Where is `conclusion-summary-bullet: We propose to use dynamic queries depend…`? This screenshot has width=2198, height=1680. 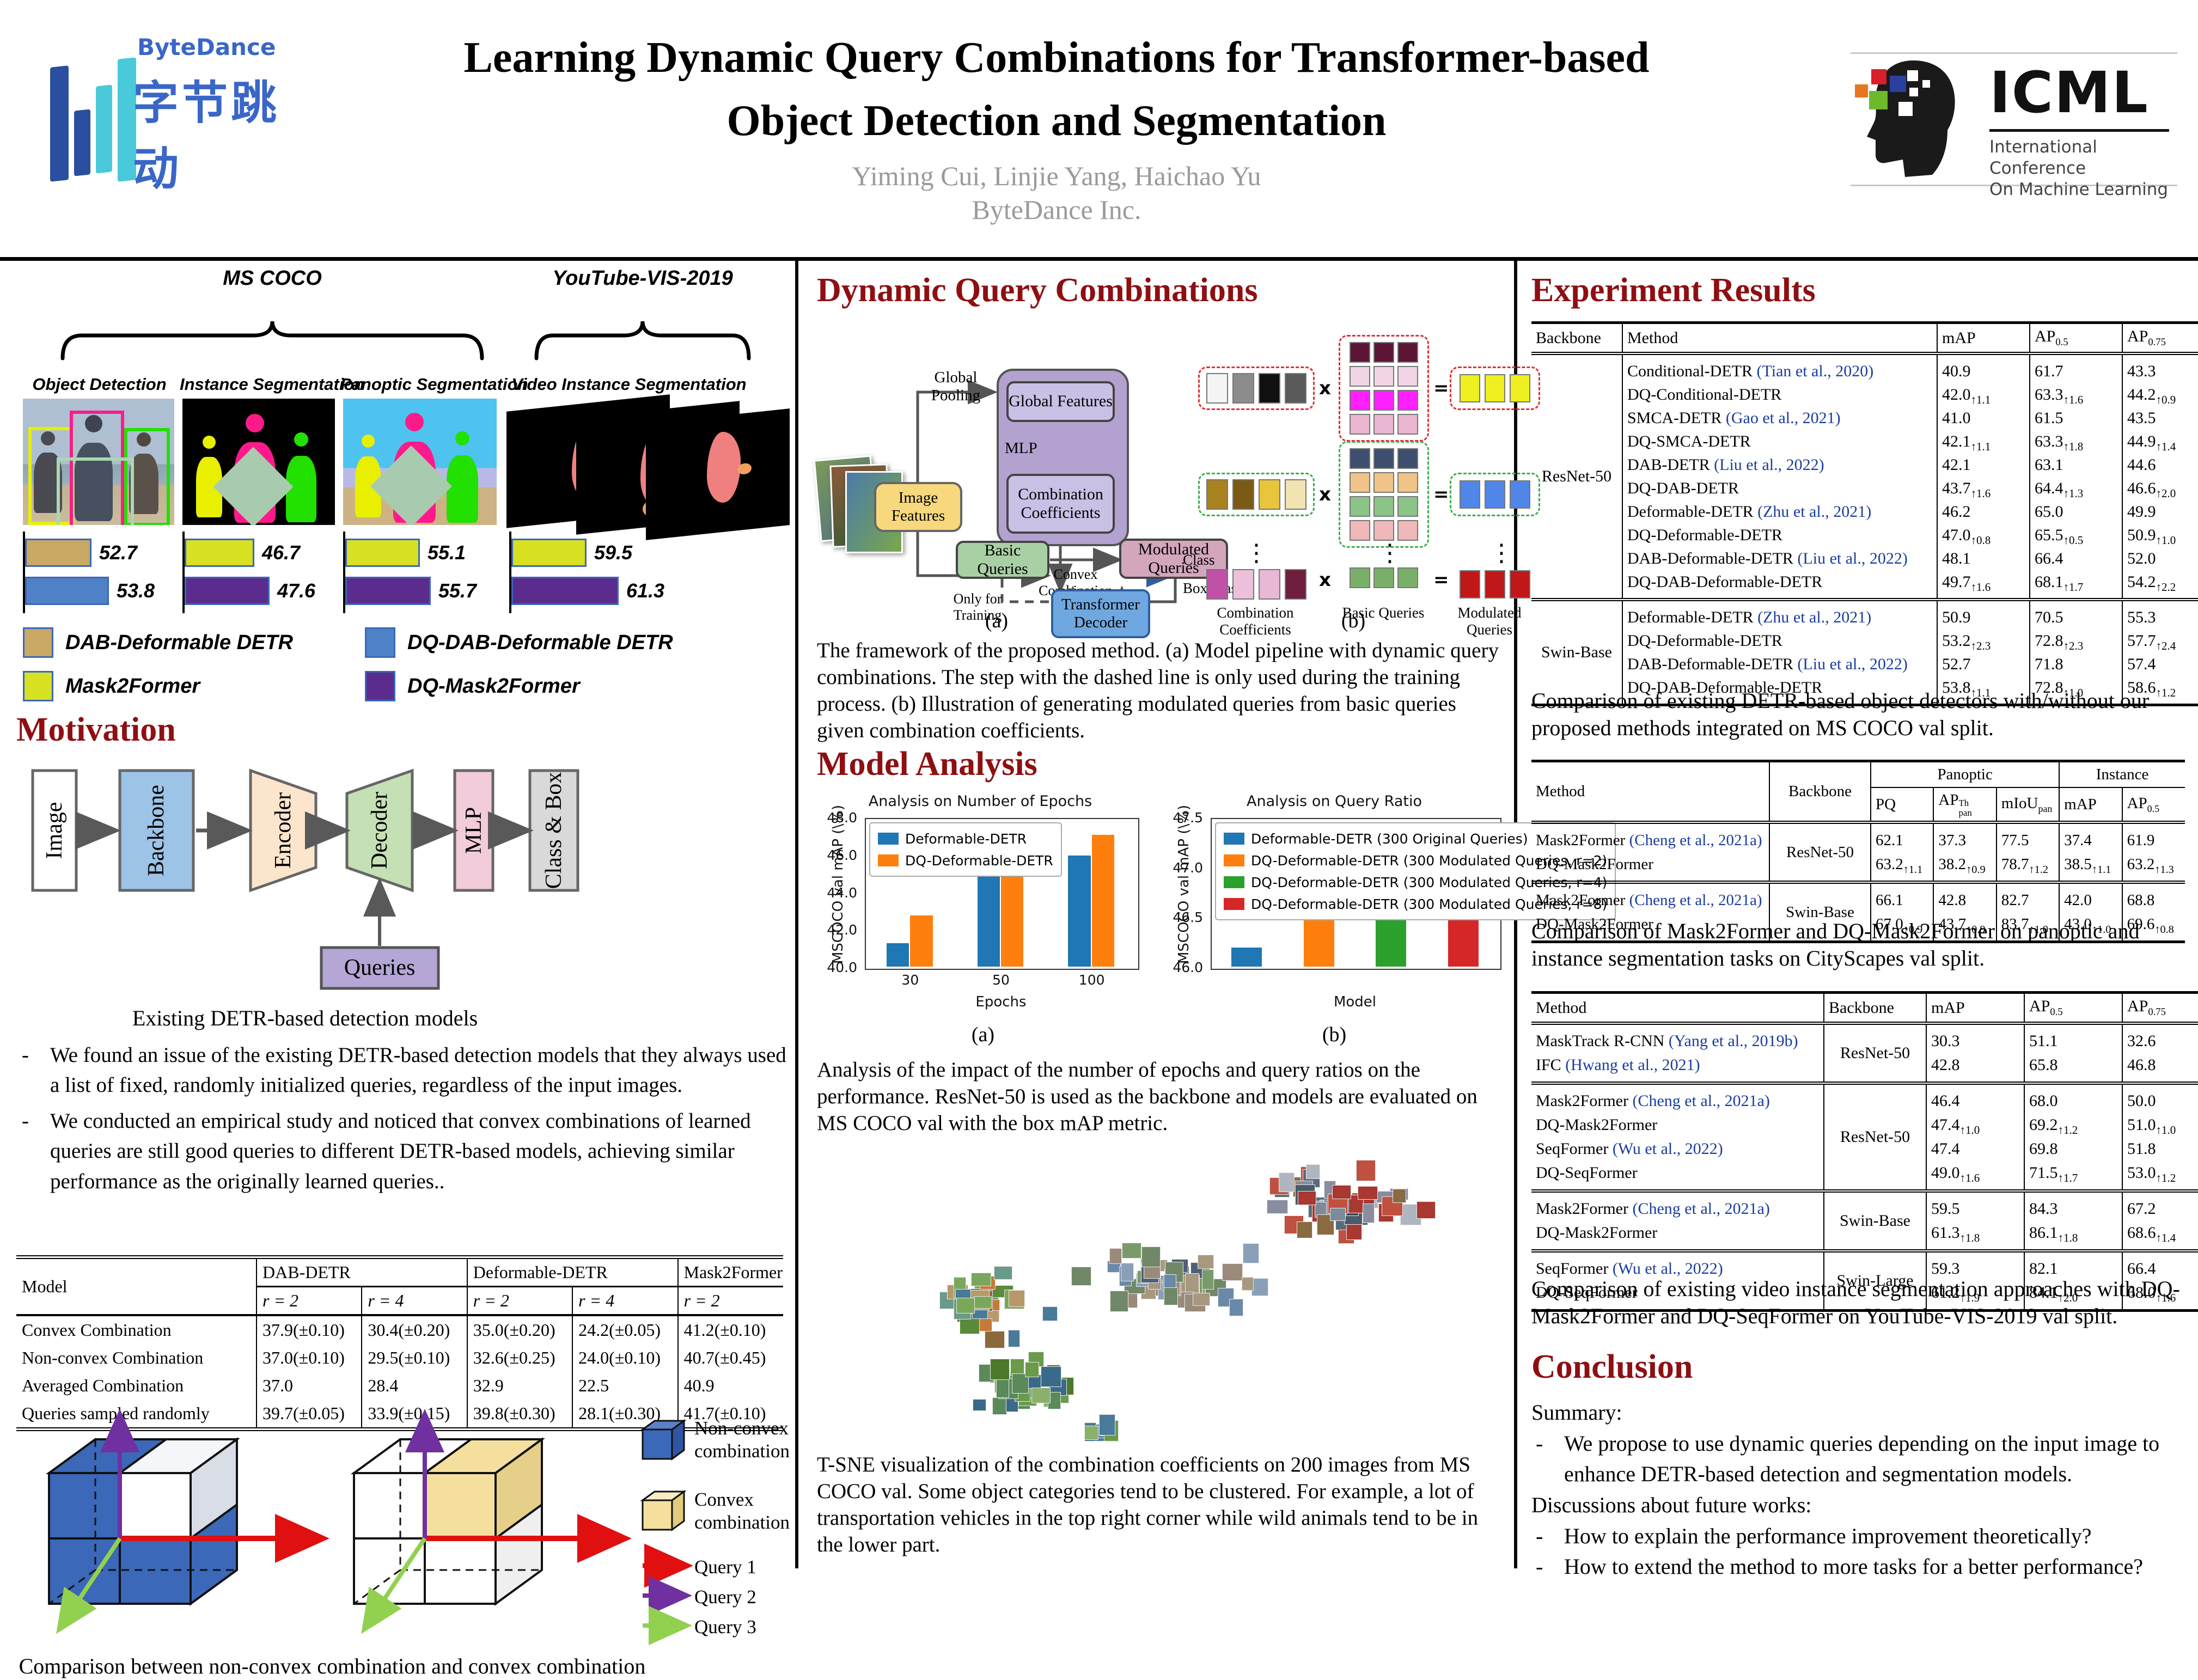
conclusion-summary-bullet: We propose to use dynamic queries depend… is located at coordinates (1858, 1458).